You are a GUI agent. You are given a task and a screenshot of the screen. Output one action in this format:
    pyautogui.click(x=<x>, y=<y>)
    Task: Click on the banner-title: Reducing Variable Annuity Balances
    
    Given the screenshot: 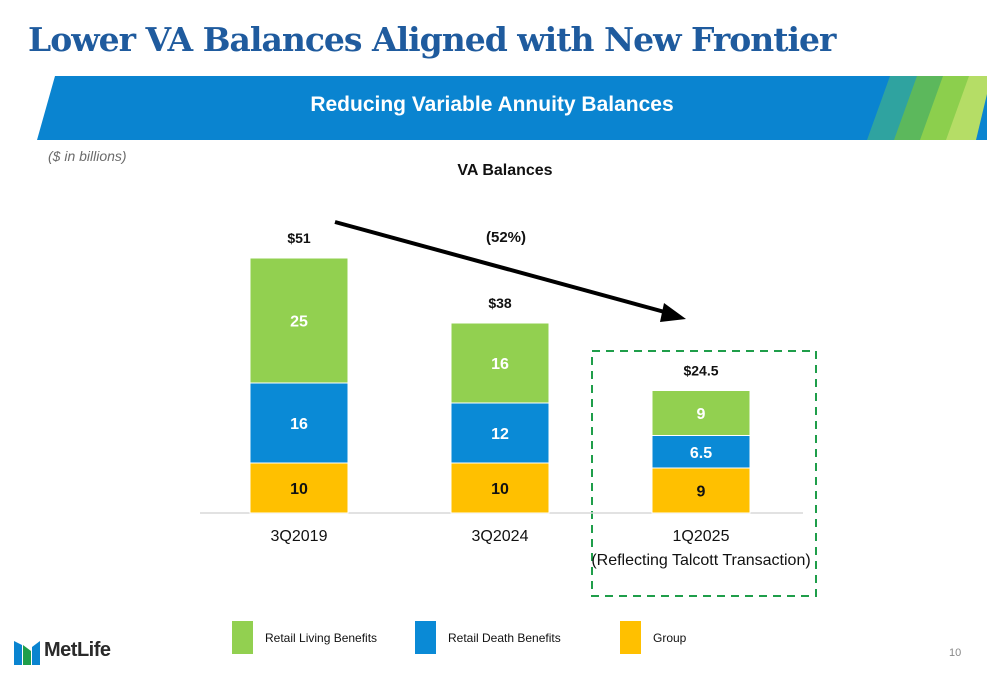 What is the action you would take?
    pyautogui.click(x=492, y=104)
    